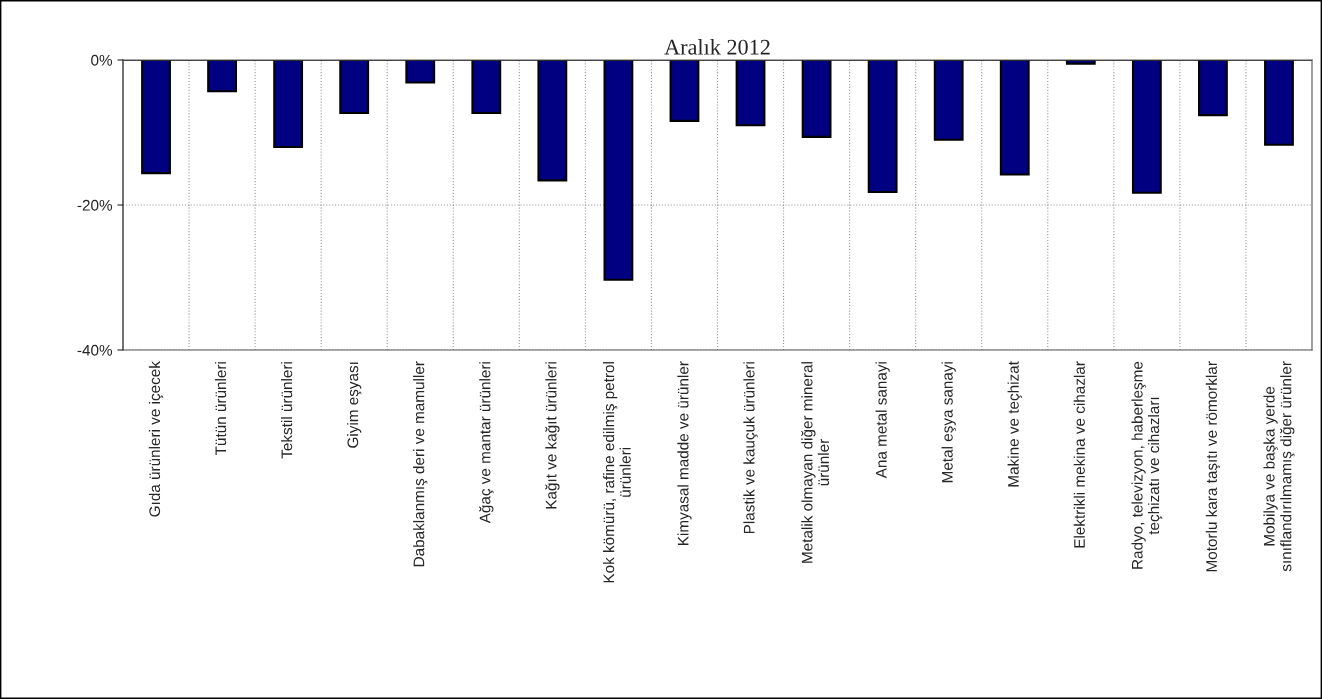 Image resolution: width=1322 pixels, height=699 pixels. Describe the element at coordinates (1213, 466) in the screenshot. I see `x-tick-label: Motorlu kara taşıtı ve römorklar` at that location.